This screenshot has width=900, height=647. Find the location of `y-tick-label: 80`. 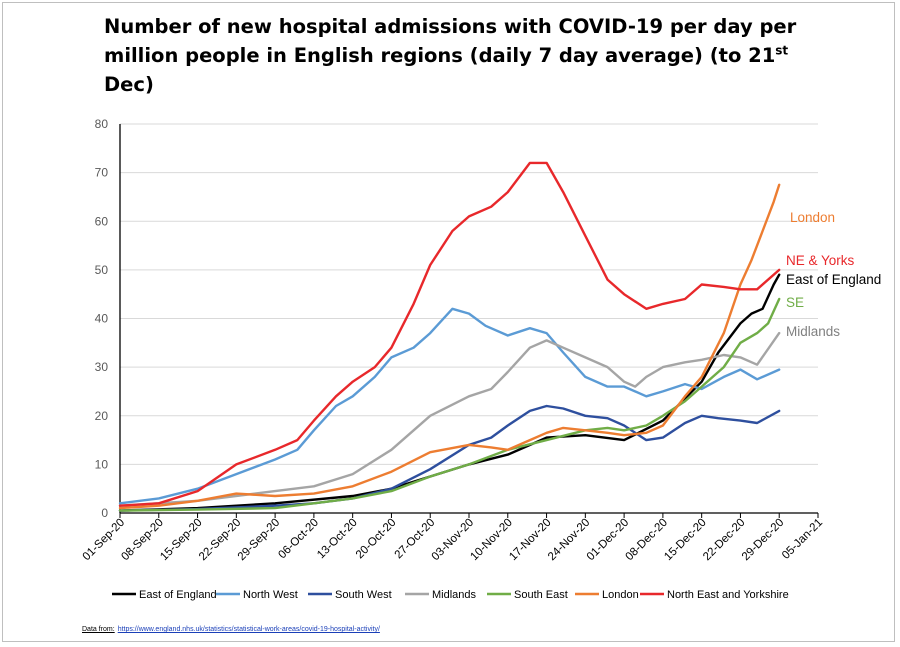

y-tick-label: 80 is located at coordinates (102, 124).